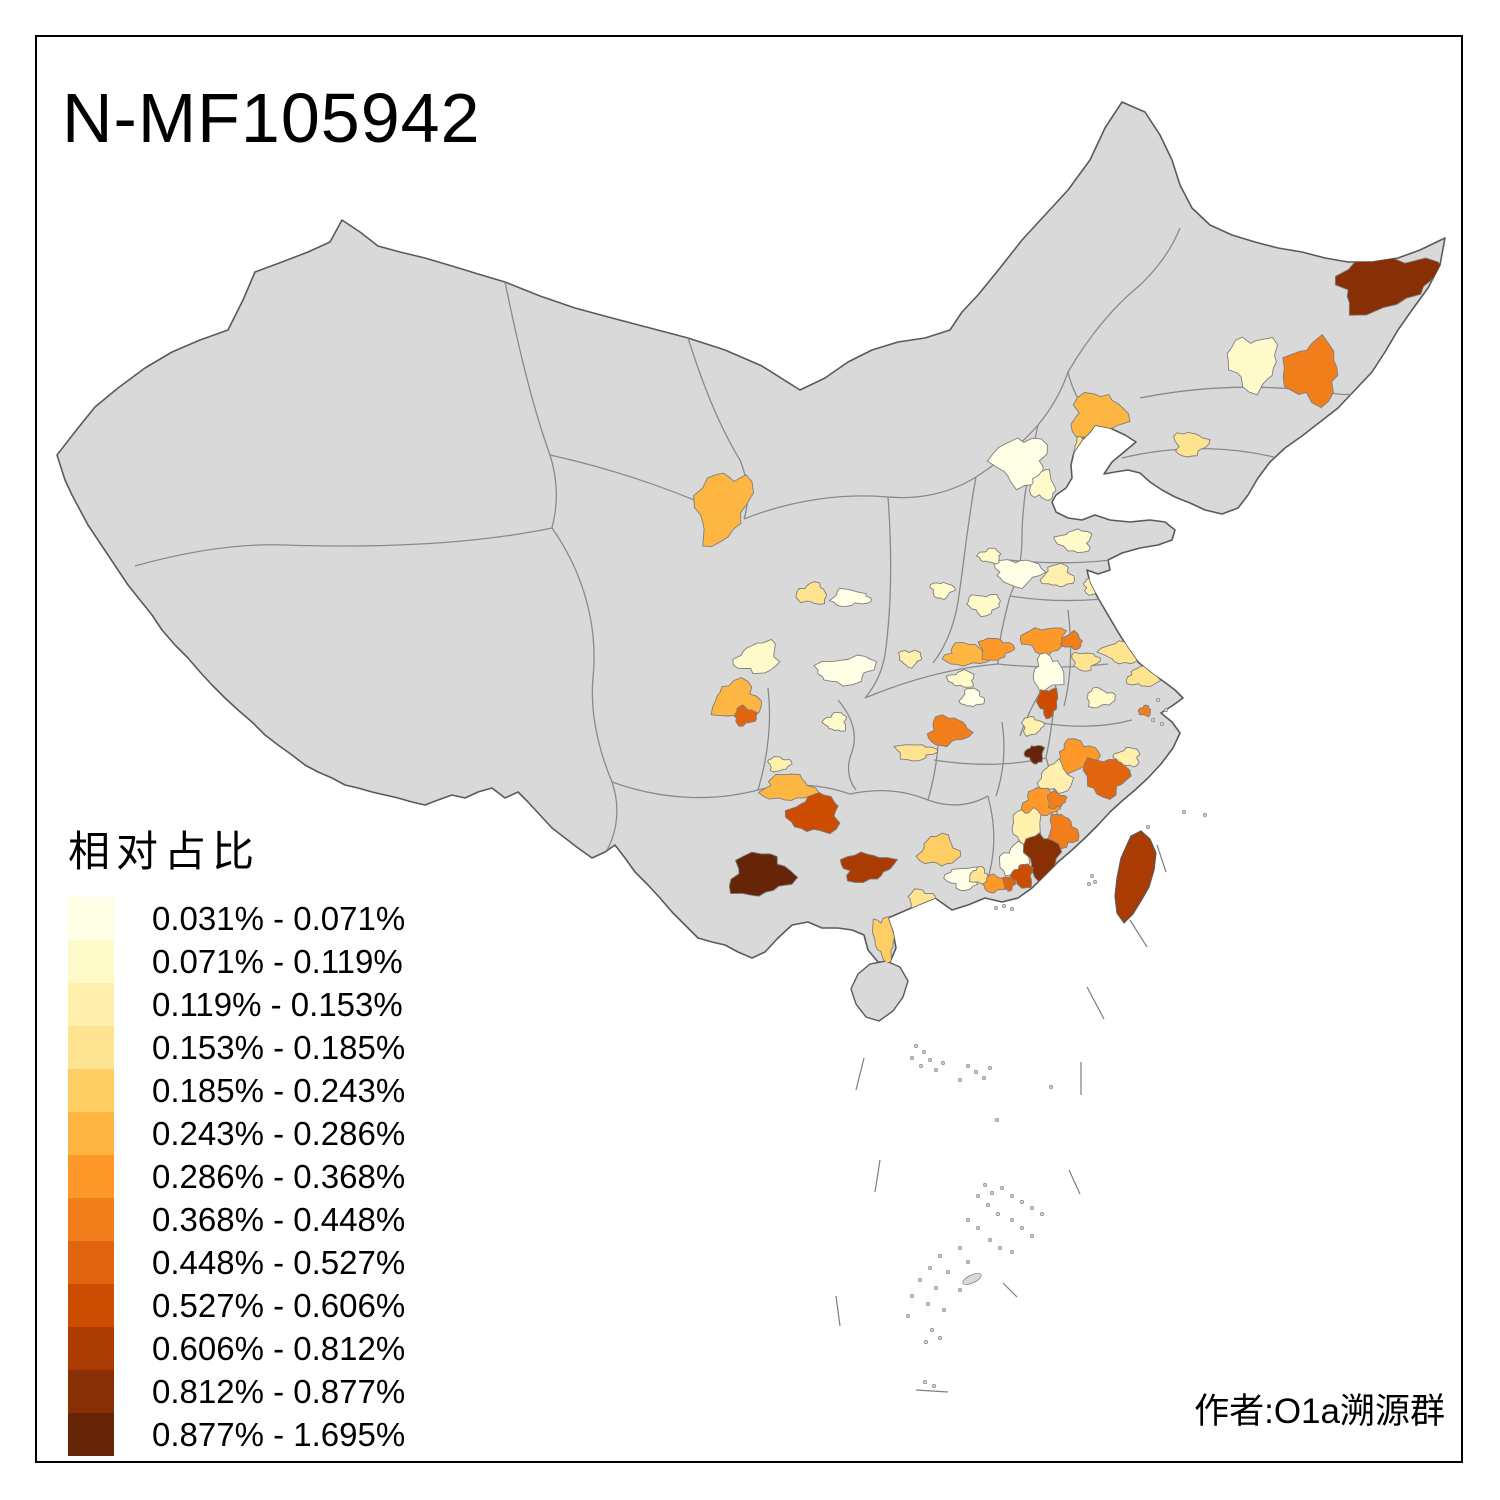 This screenshot has height=1500, width=1500. I want to click on legend-item: 0.812% - 0.877%, so click(236, 1391).